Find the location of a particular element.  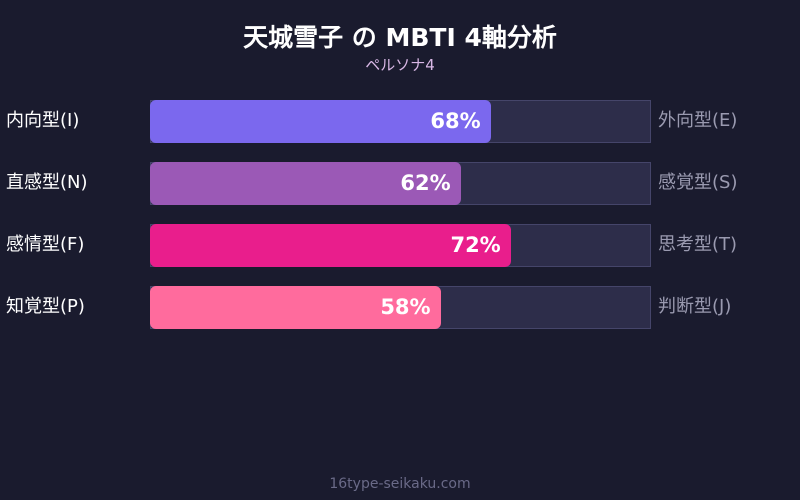

left-trait-label: 知覚型(P) is located at coordinates (45, 306).